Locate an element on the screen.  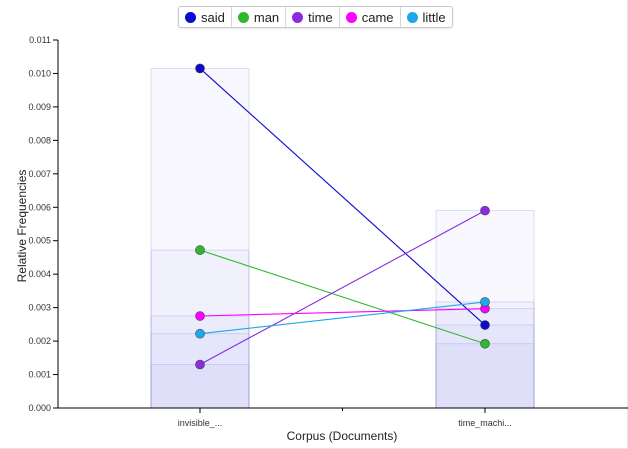
y-tick-label: 0.011 is located at coordinates (40, 40).